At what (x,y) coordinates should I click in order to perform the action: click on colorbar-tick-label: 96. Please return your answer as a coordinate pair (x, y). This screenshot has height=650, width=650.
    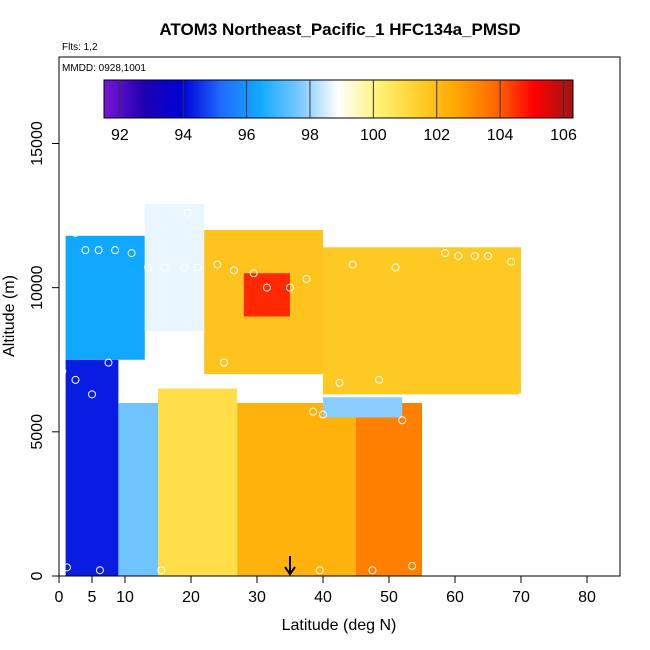
    Looking at the image, I should click on (247, 135).